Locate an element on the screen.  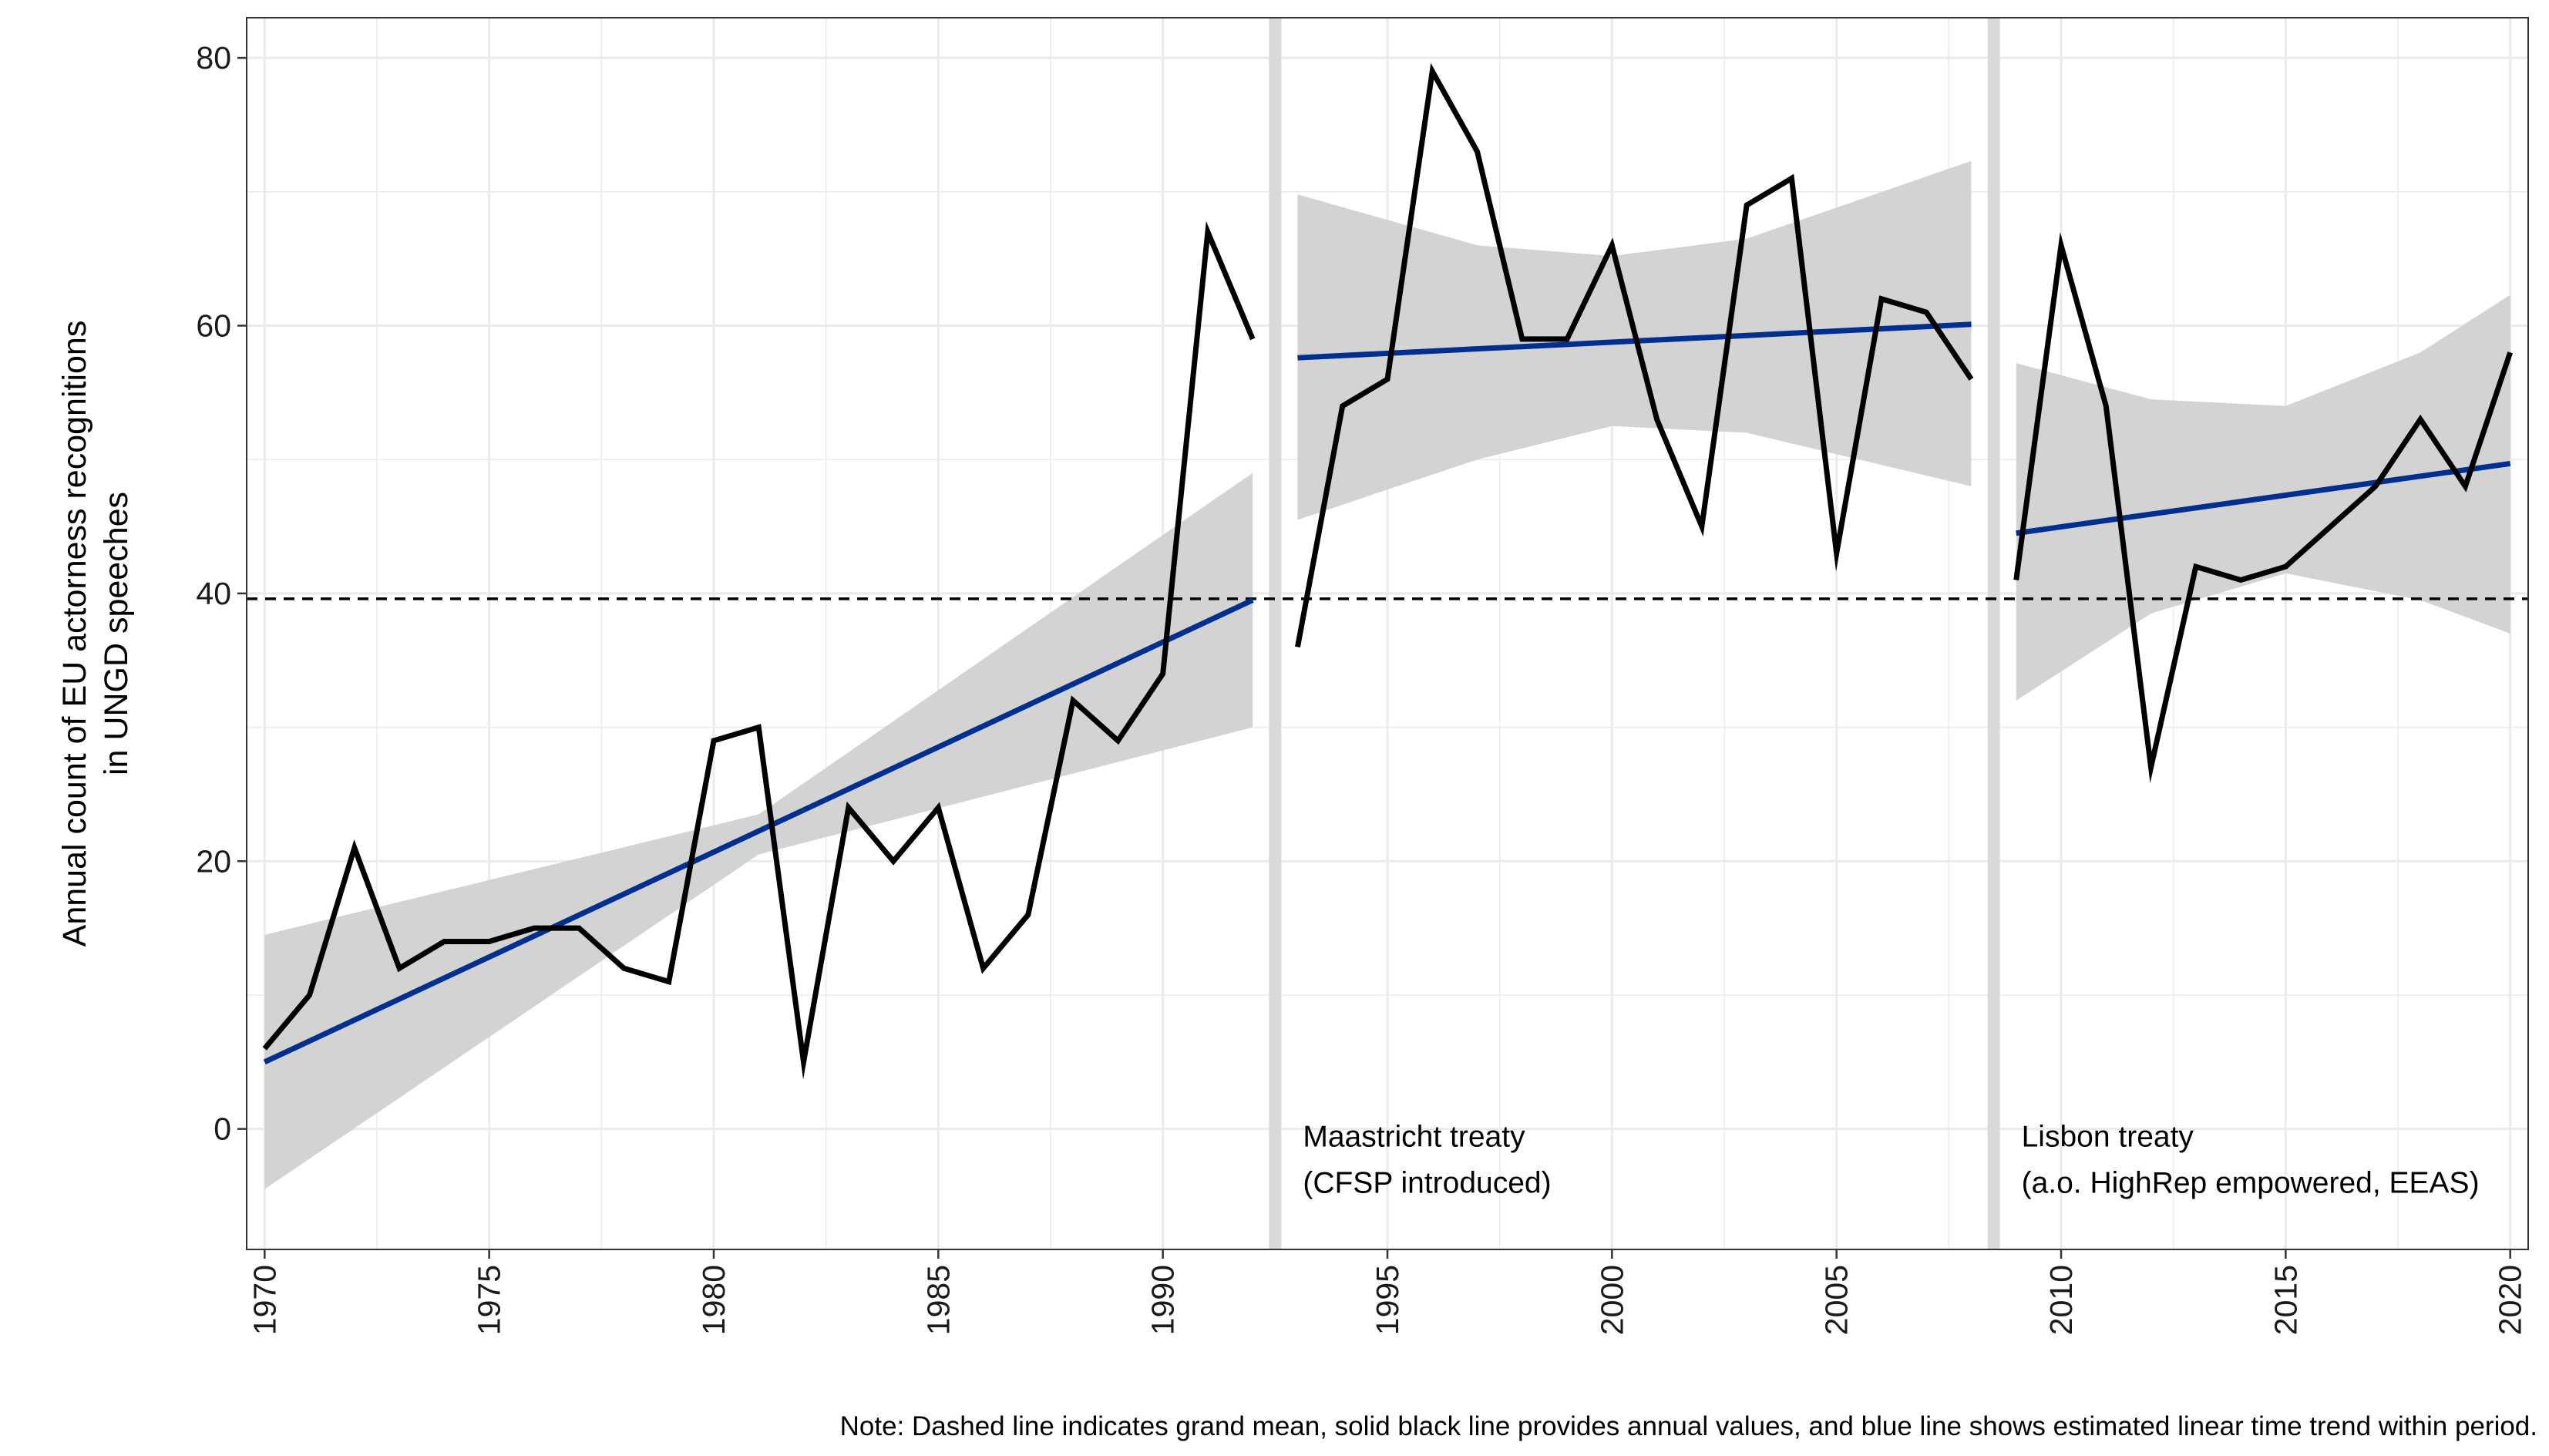
y-tick-label: 80 is located at coordinates (213, 58).